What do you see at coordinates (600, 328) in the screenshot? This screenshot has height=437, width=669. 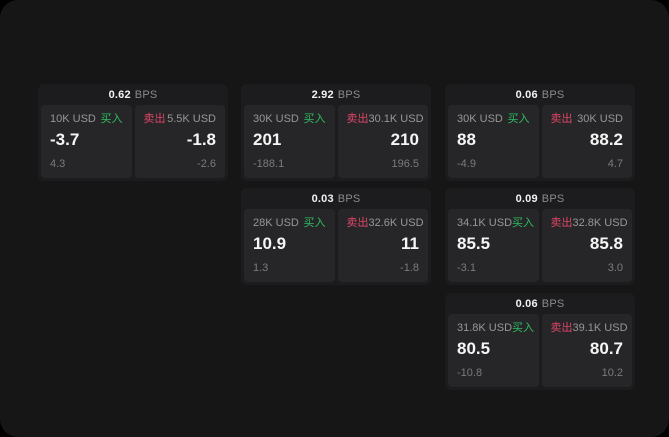 I see `sell-amount: 39.1K USD` at bounding box center [600, 328].